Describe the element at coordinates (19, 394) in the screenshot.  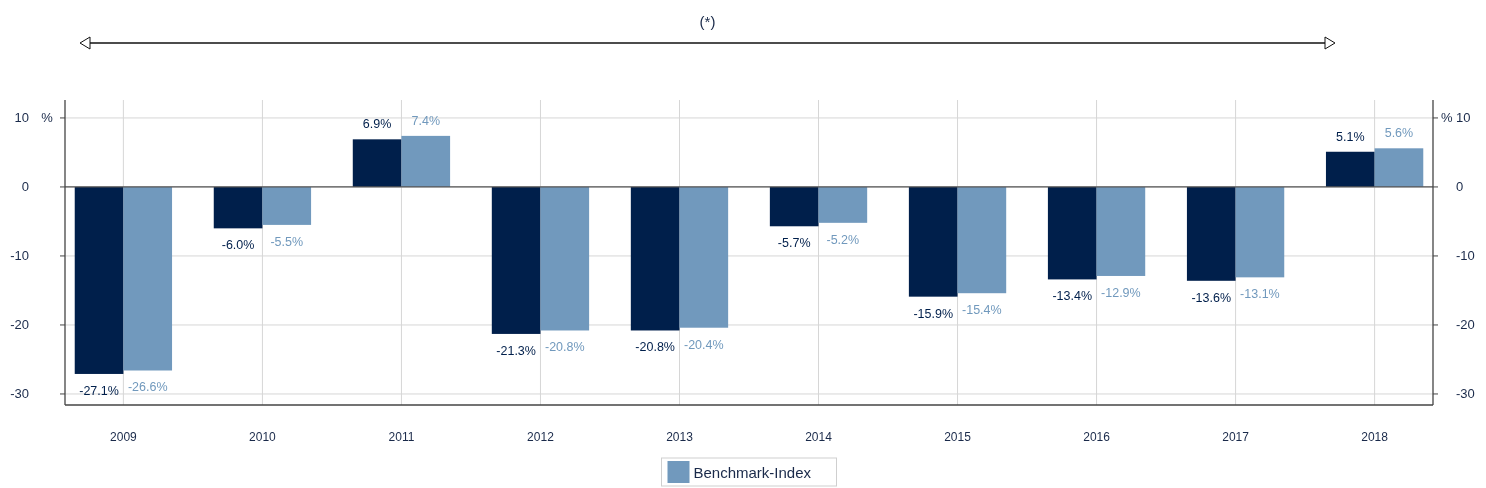
I see `y-tick-label: -30` at that location.